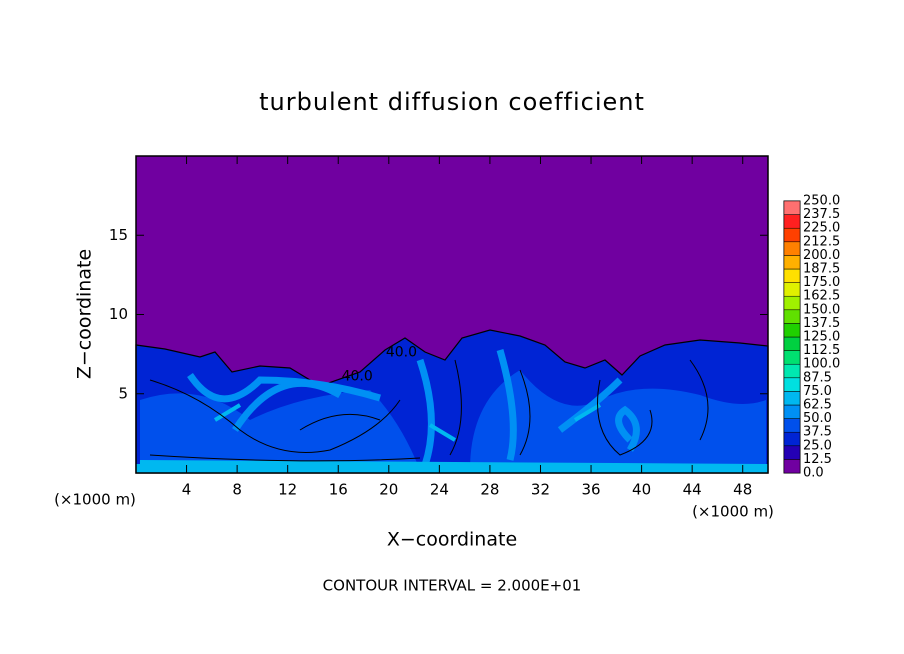  What do you see at coordinates (388, 490) in the screenshot?
I see `x-tick-label: 20` at bounding box center [388, 490].